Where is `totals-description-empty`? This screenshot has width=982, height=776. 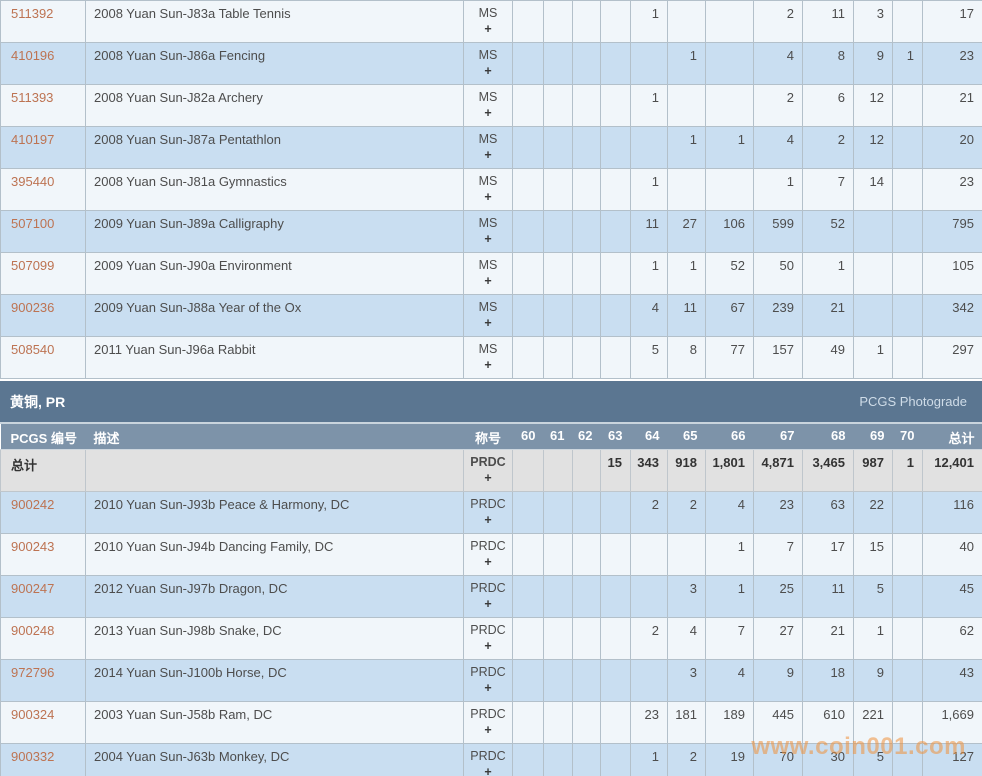
totals-description-empty is located at coordinates (274, 470).